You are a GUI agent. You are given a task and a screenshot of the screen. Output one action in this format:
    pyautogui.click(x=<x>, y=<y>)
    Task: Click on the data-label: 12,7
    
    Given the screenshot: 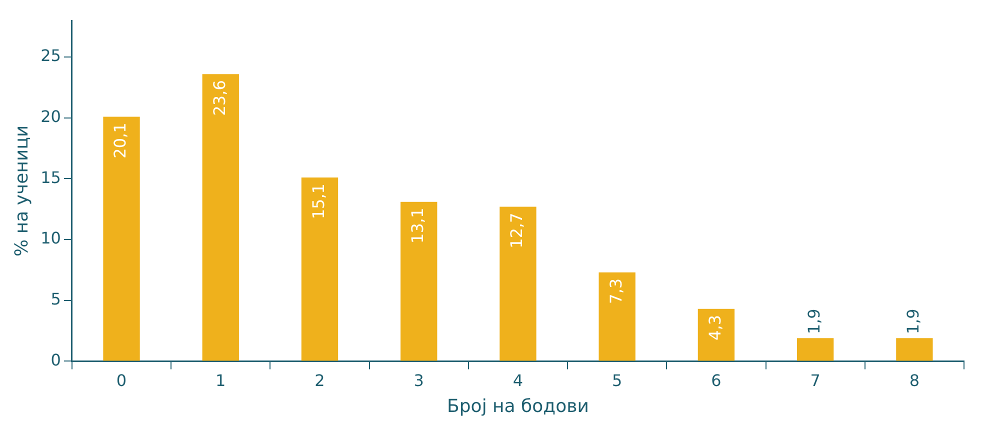 What is the action you would take?
    pyautogui.click(x=516, y=230)
    